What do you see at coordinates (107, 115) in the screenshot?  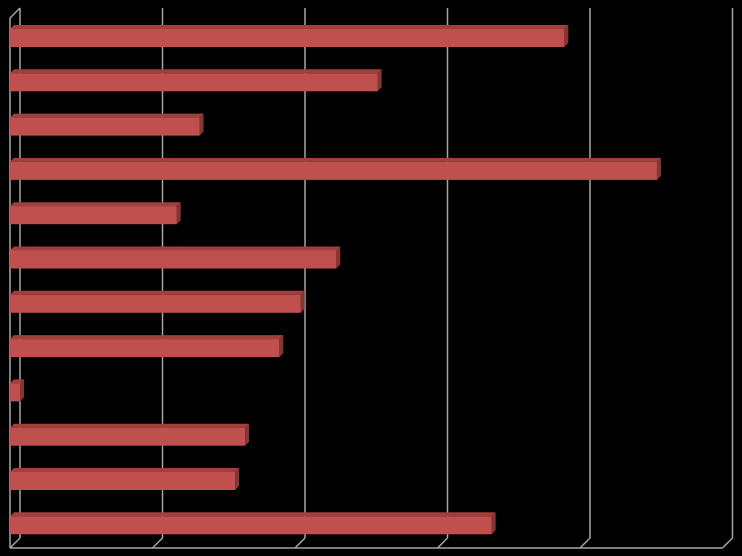 I see `bar-3-top` at bounding box center [107, 115].